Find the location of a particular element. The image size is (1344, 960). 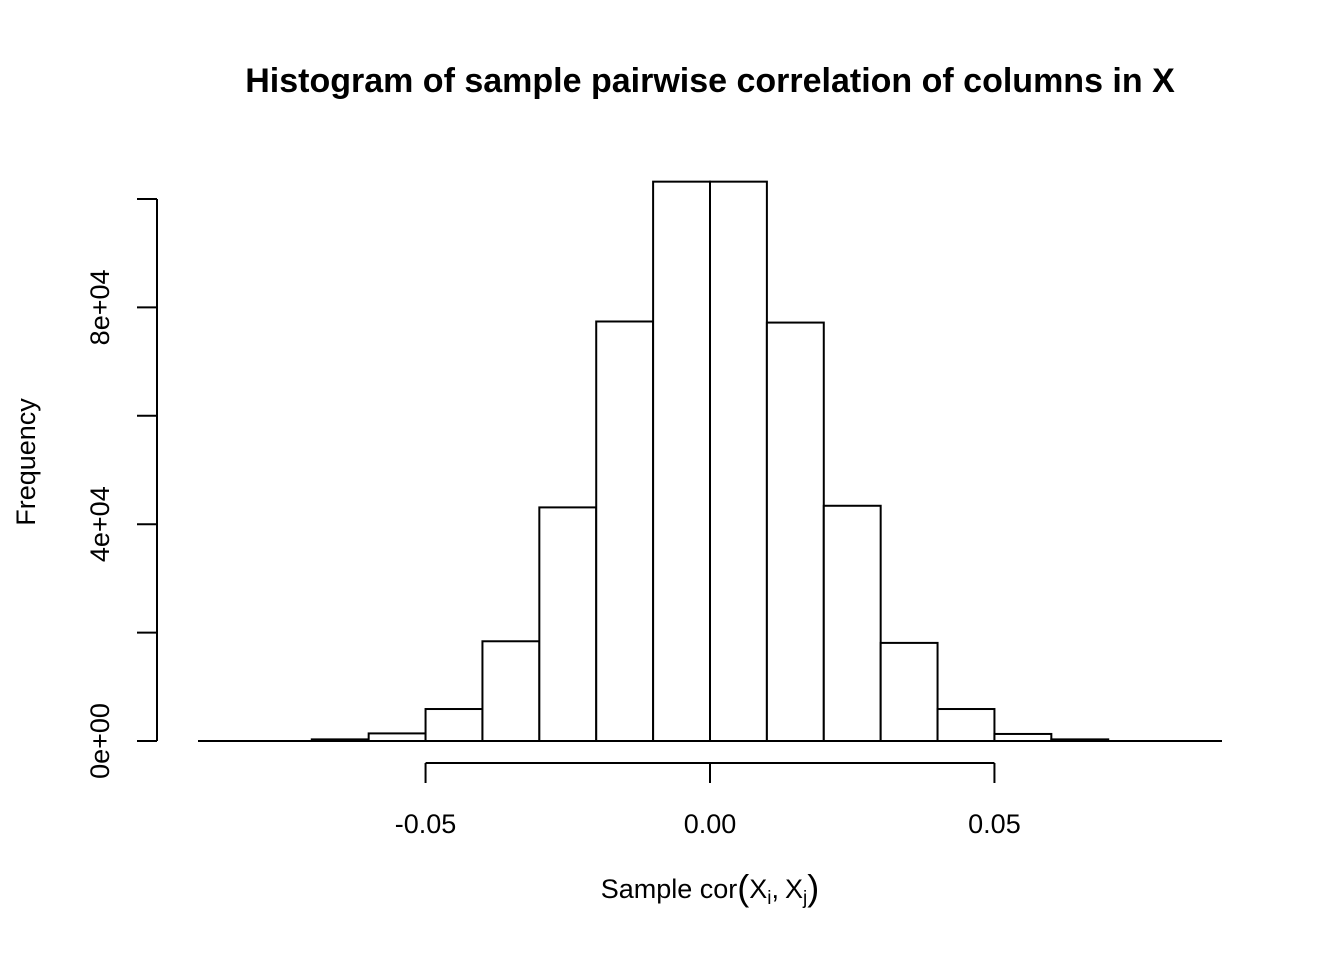

y-tick-label: 0e+00 is located at coordinates (100, 741).